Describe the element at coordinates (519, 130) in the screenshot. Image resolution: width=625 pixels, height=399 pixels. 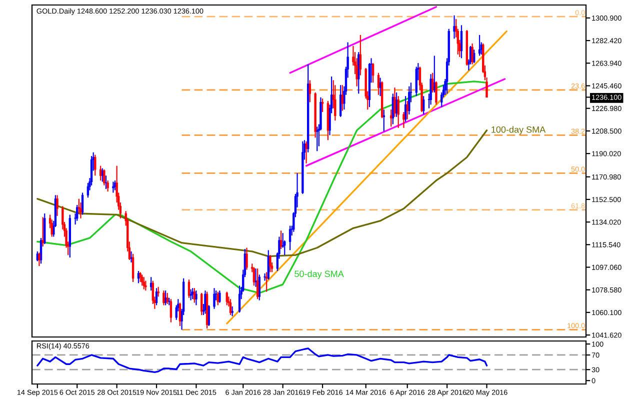
I see `annotation: 100-day SMA` at that location.